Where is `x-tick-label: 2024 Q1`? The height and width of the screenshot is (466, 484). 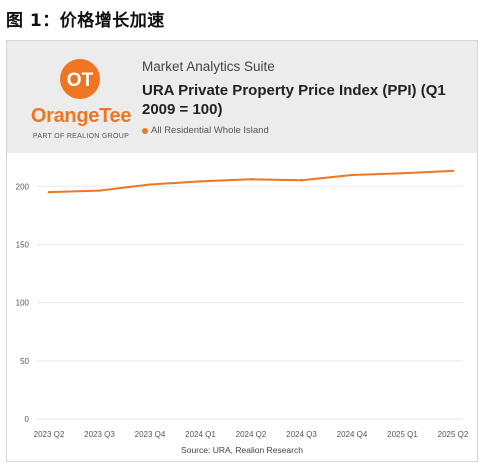 x-tick-label: 2024 Q1 is located at coordinates (200, 434).